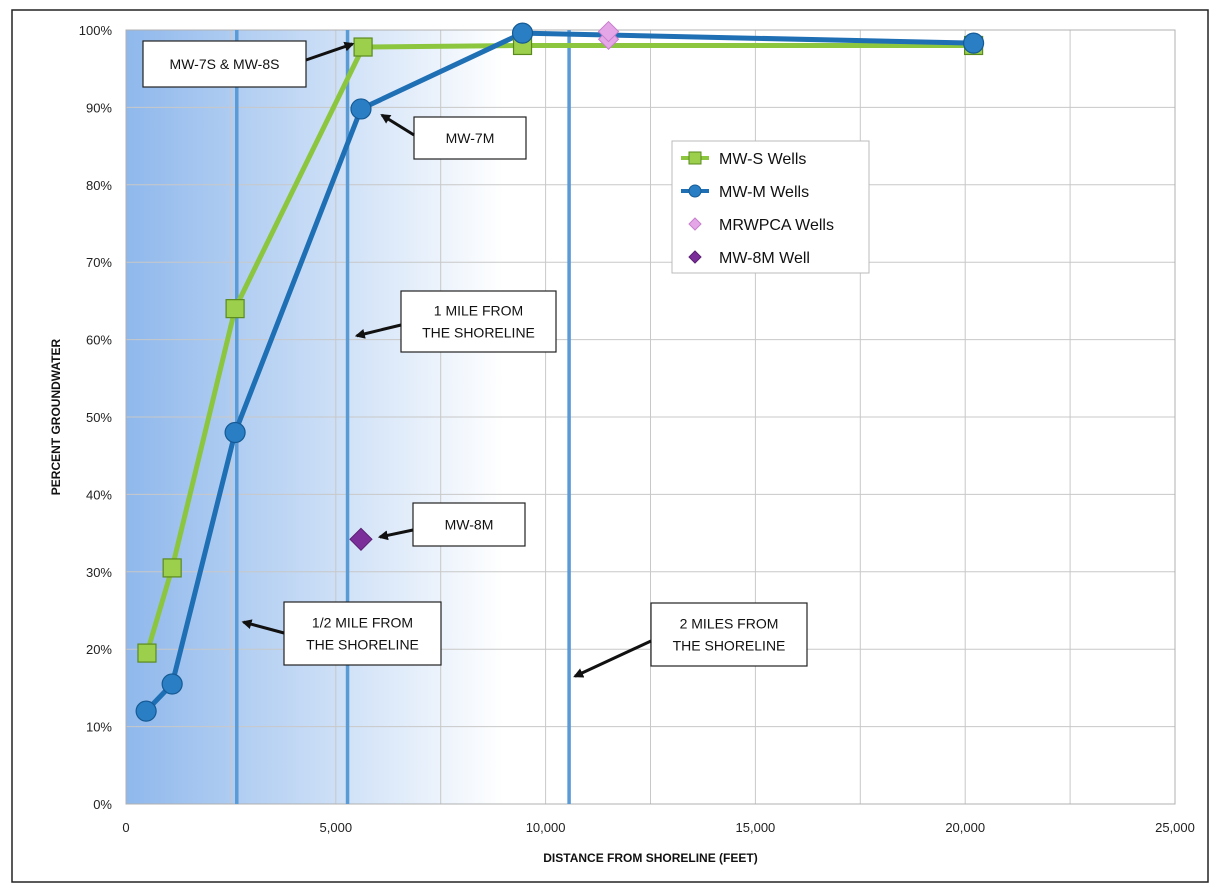 This screenshot has height=890, width=1221. What do you see at coordinates (770, 207) in the screenshot?
I see `legend-box` at bounding box center [770, 207].